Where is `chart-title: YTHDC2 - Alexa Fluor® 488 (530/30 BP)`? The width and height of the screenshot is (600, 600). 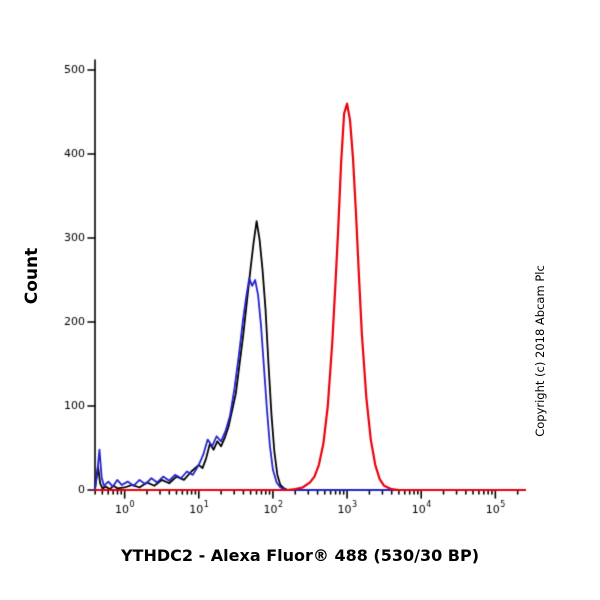 chart-title: YTHDC2 - Alexa Fluor® 488 (530/30 BP) is located at coordinates (300, 555).